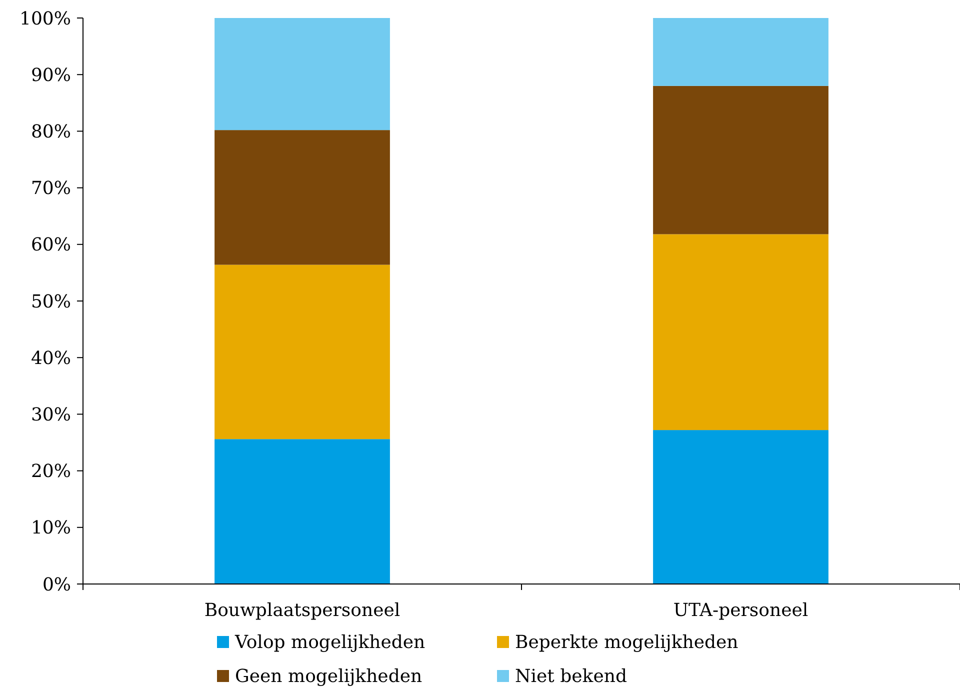 This screenshot has width=960, height=696. What do you see at coordinates (627, 642) in the screenshot?
I see `legend-label: Beperkte mogelijkheden` at bounding box center [627, 642].